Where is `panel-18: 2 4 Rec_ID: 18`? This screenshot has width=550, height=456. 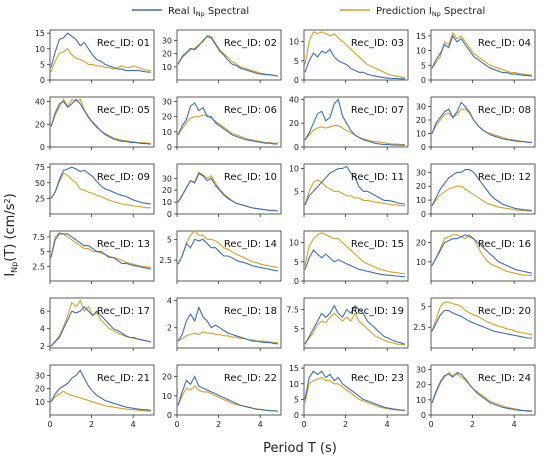 panel-18: 2 4 Rec_ID: 18 is located at coordinates (224, 324).